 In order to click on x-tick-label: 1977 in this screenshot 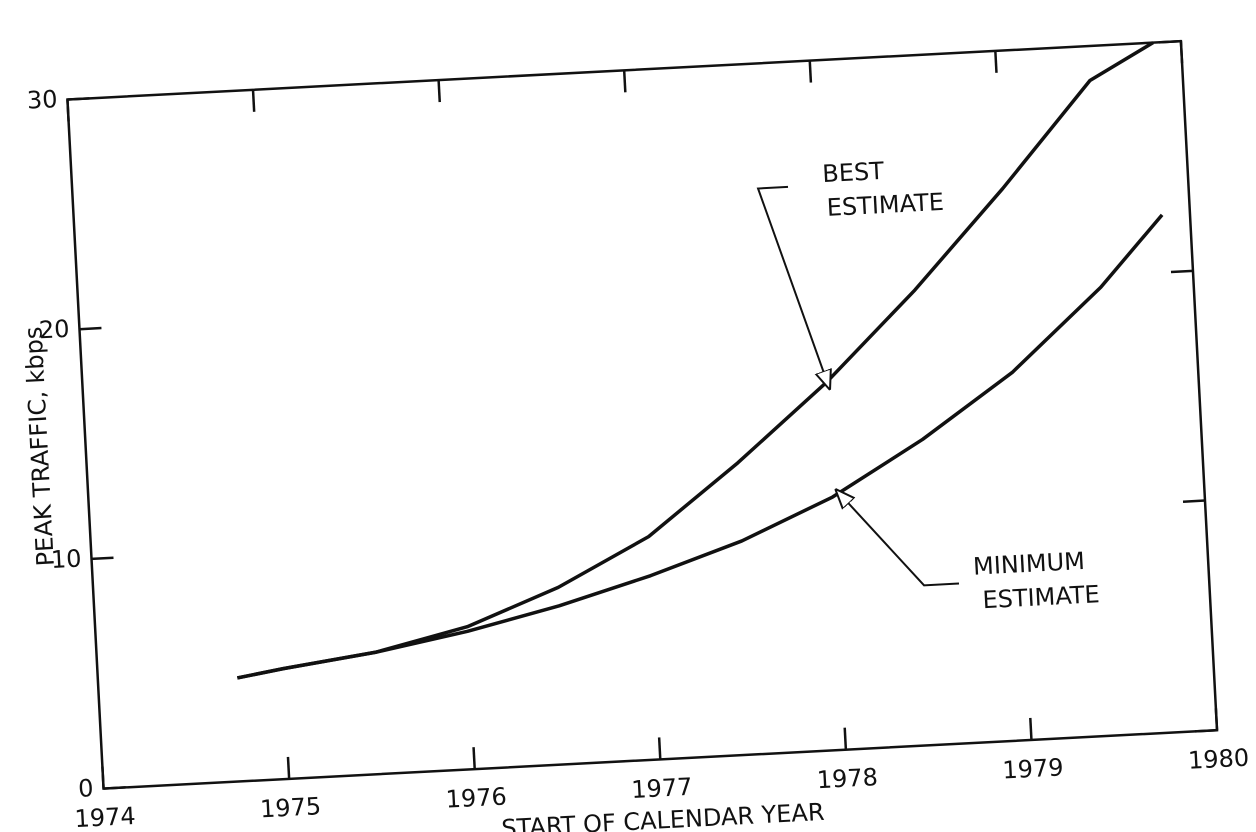, I will do `click(662, 788)`.